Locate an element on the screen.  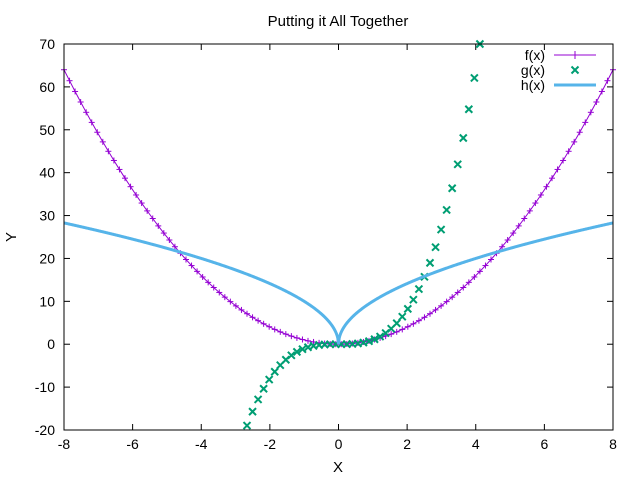
x-tick-label: 8 is located at coordinates (613, 444).